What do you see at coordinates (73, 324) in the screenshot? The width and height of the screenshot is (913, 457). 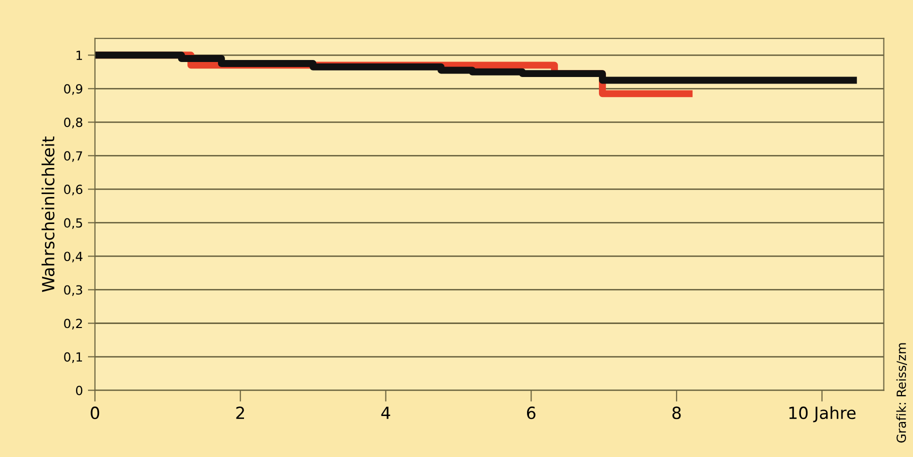 I see `y-tick-label: 0,2` at bounding box center [73, 324].